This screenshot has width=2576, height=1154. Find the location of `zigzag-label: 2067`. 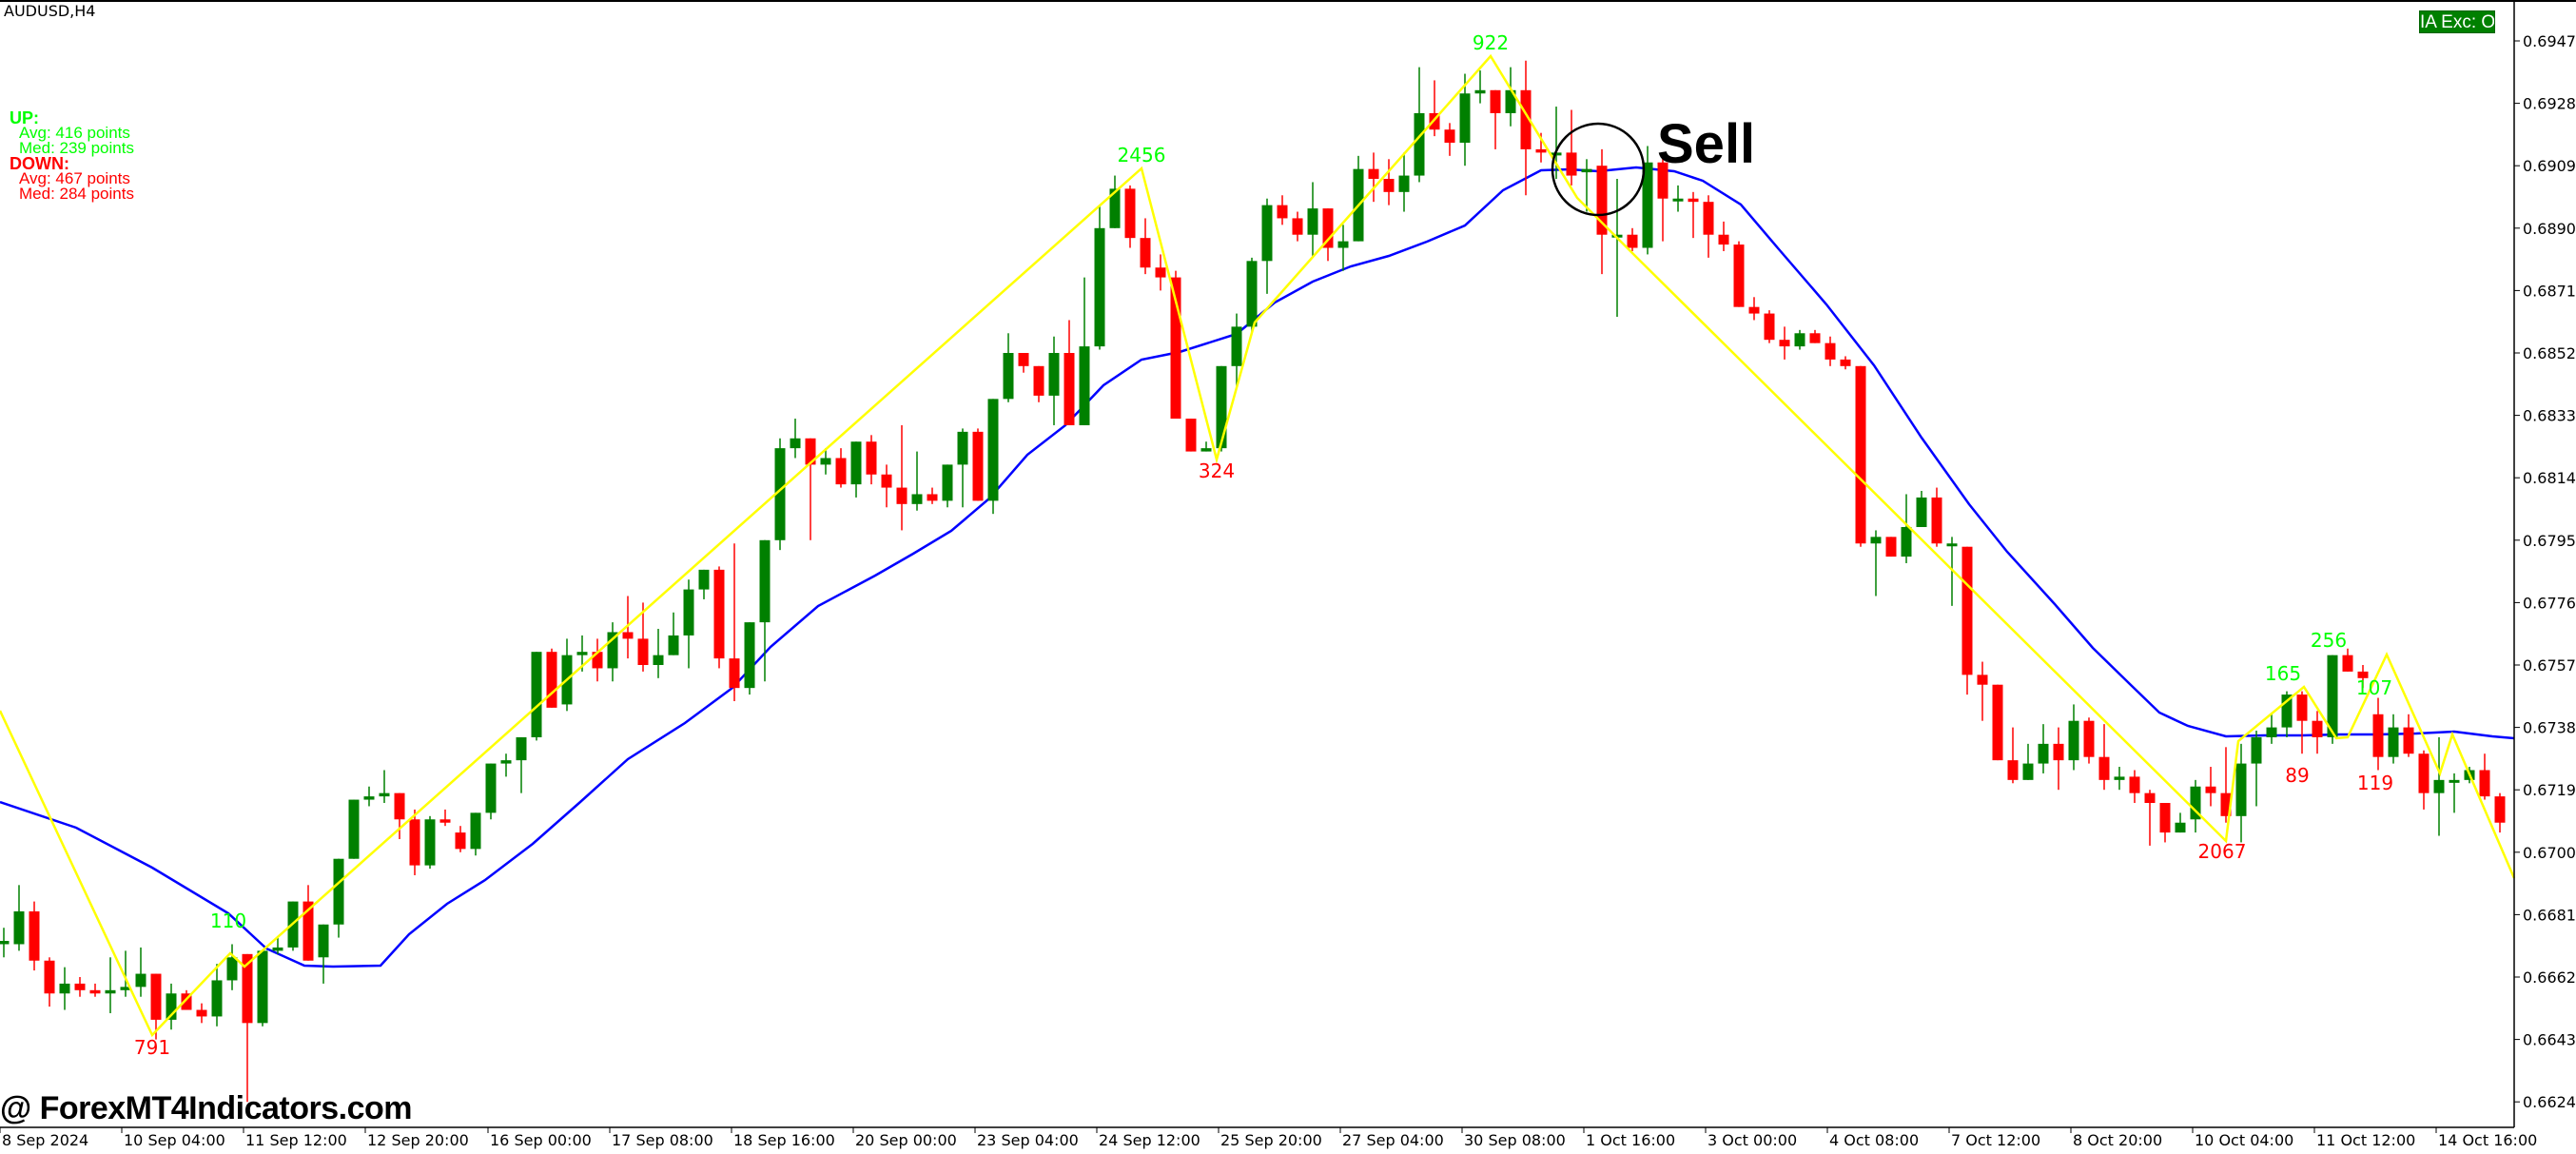

zigzag-label: 2067 is located at coordinates (2222, 851).